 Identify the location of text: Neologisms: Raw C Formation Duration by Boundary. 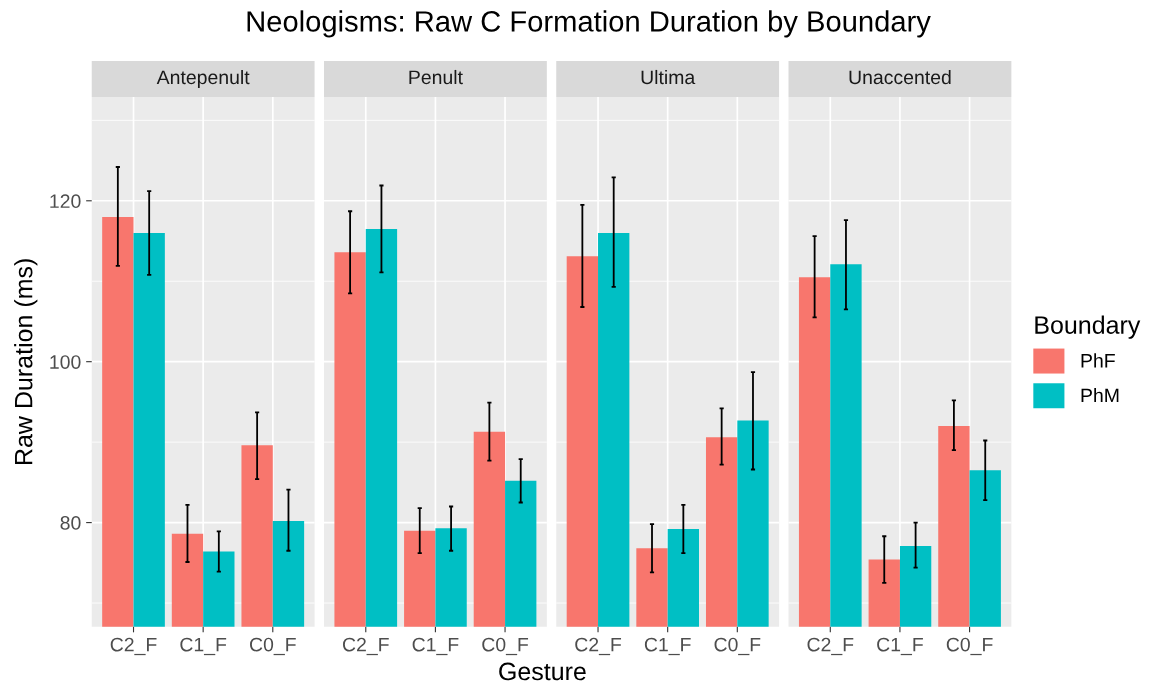
(589, 24).